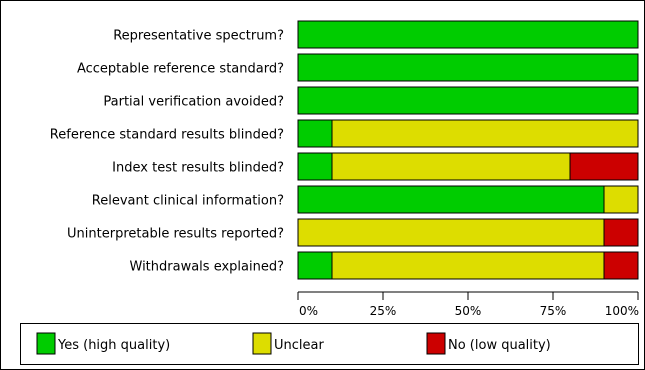 This screenshot has width=645, height=370. I want to click on question-label-3: Partial verification avoided?, so click(193, 102).